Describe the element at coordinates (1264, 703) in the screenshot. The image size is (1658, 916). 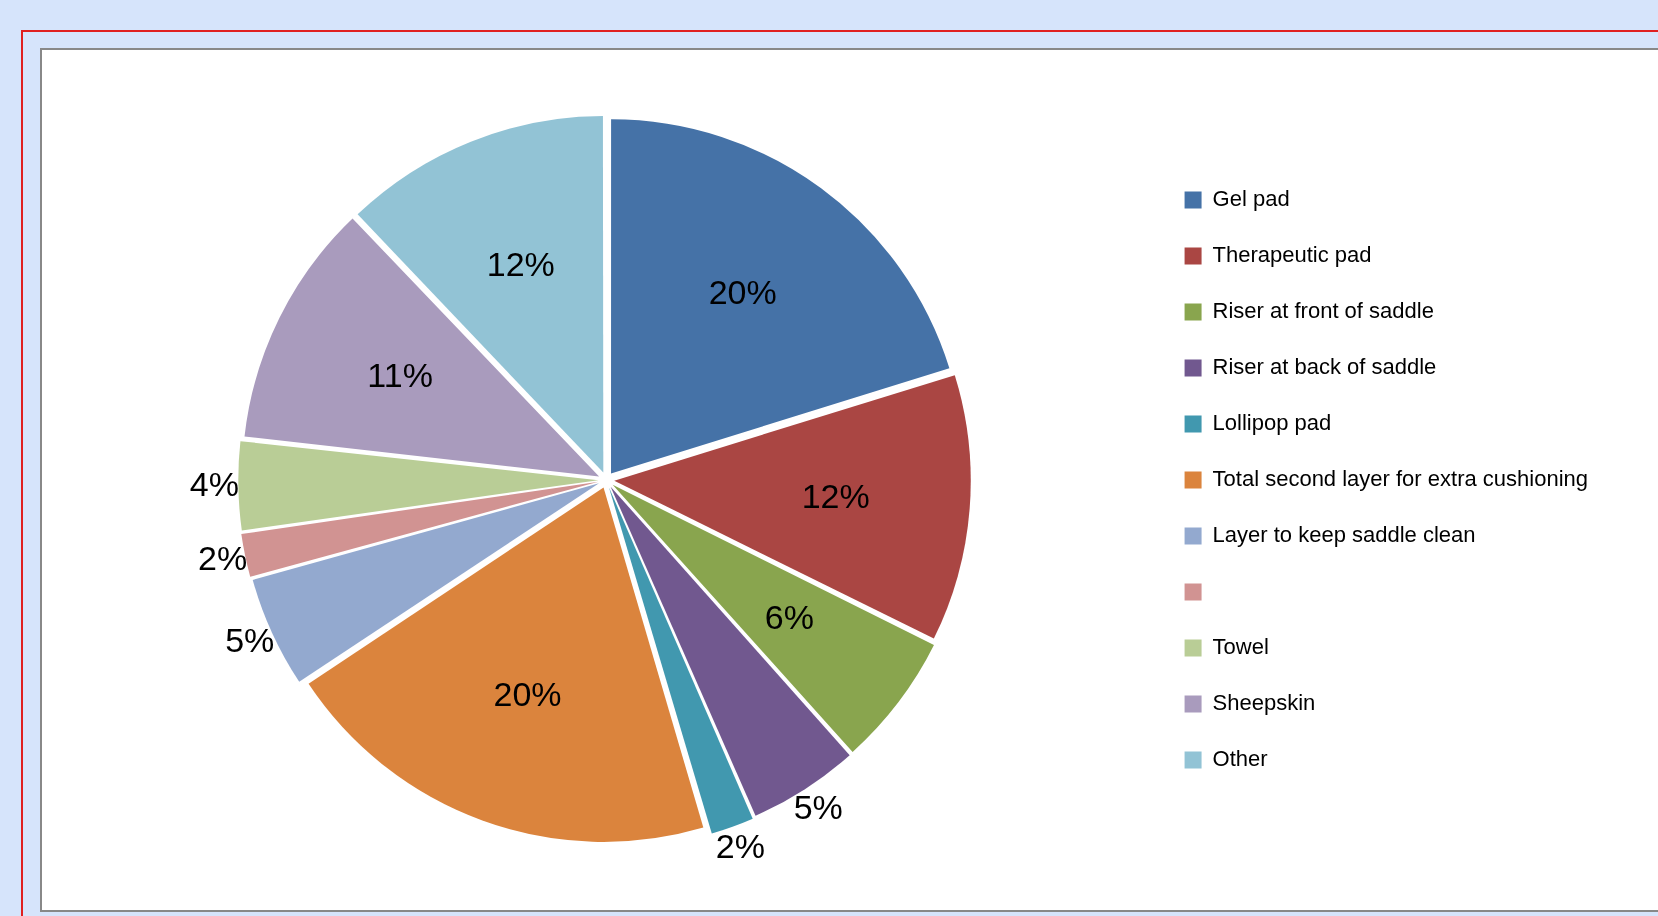
I see `legend-label: Sheepskin` at that location.